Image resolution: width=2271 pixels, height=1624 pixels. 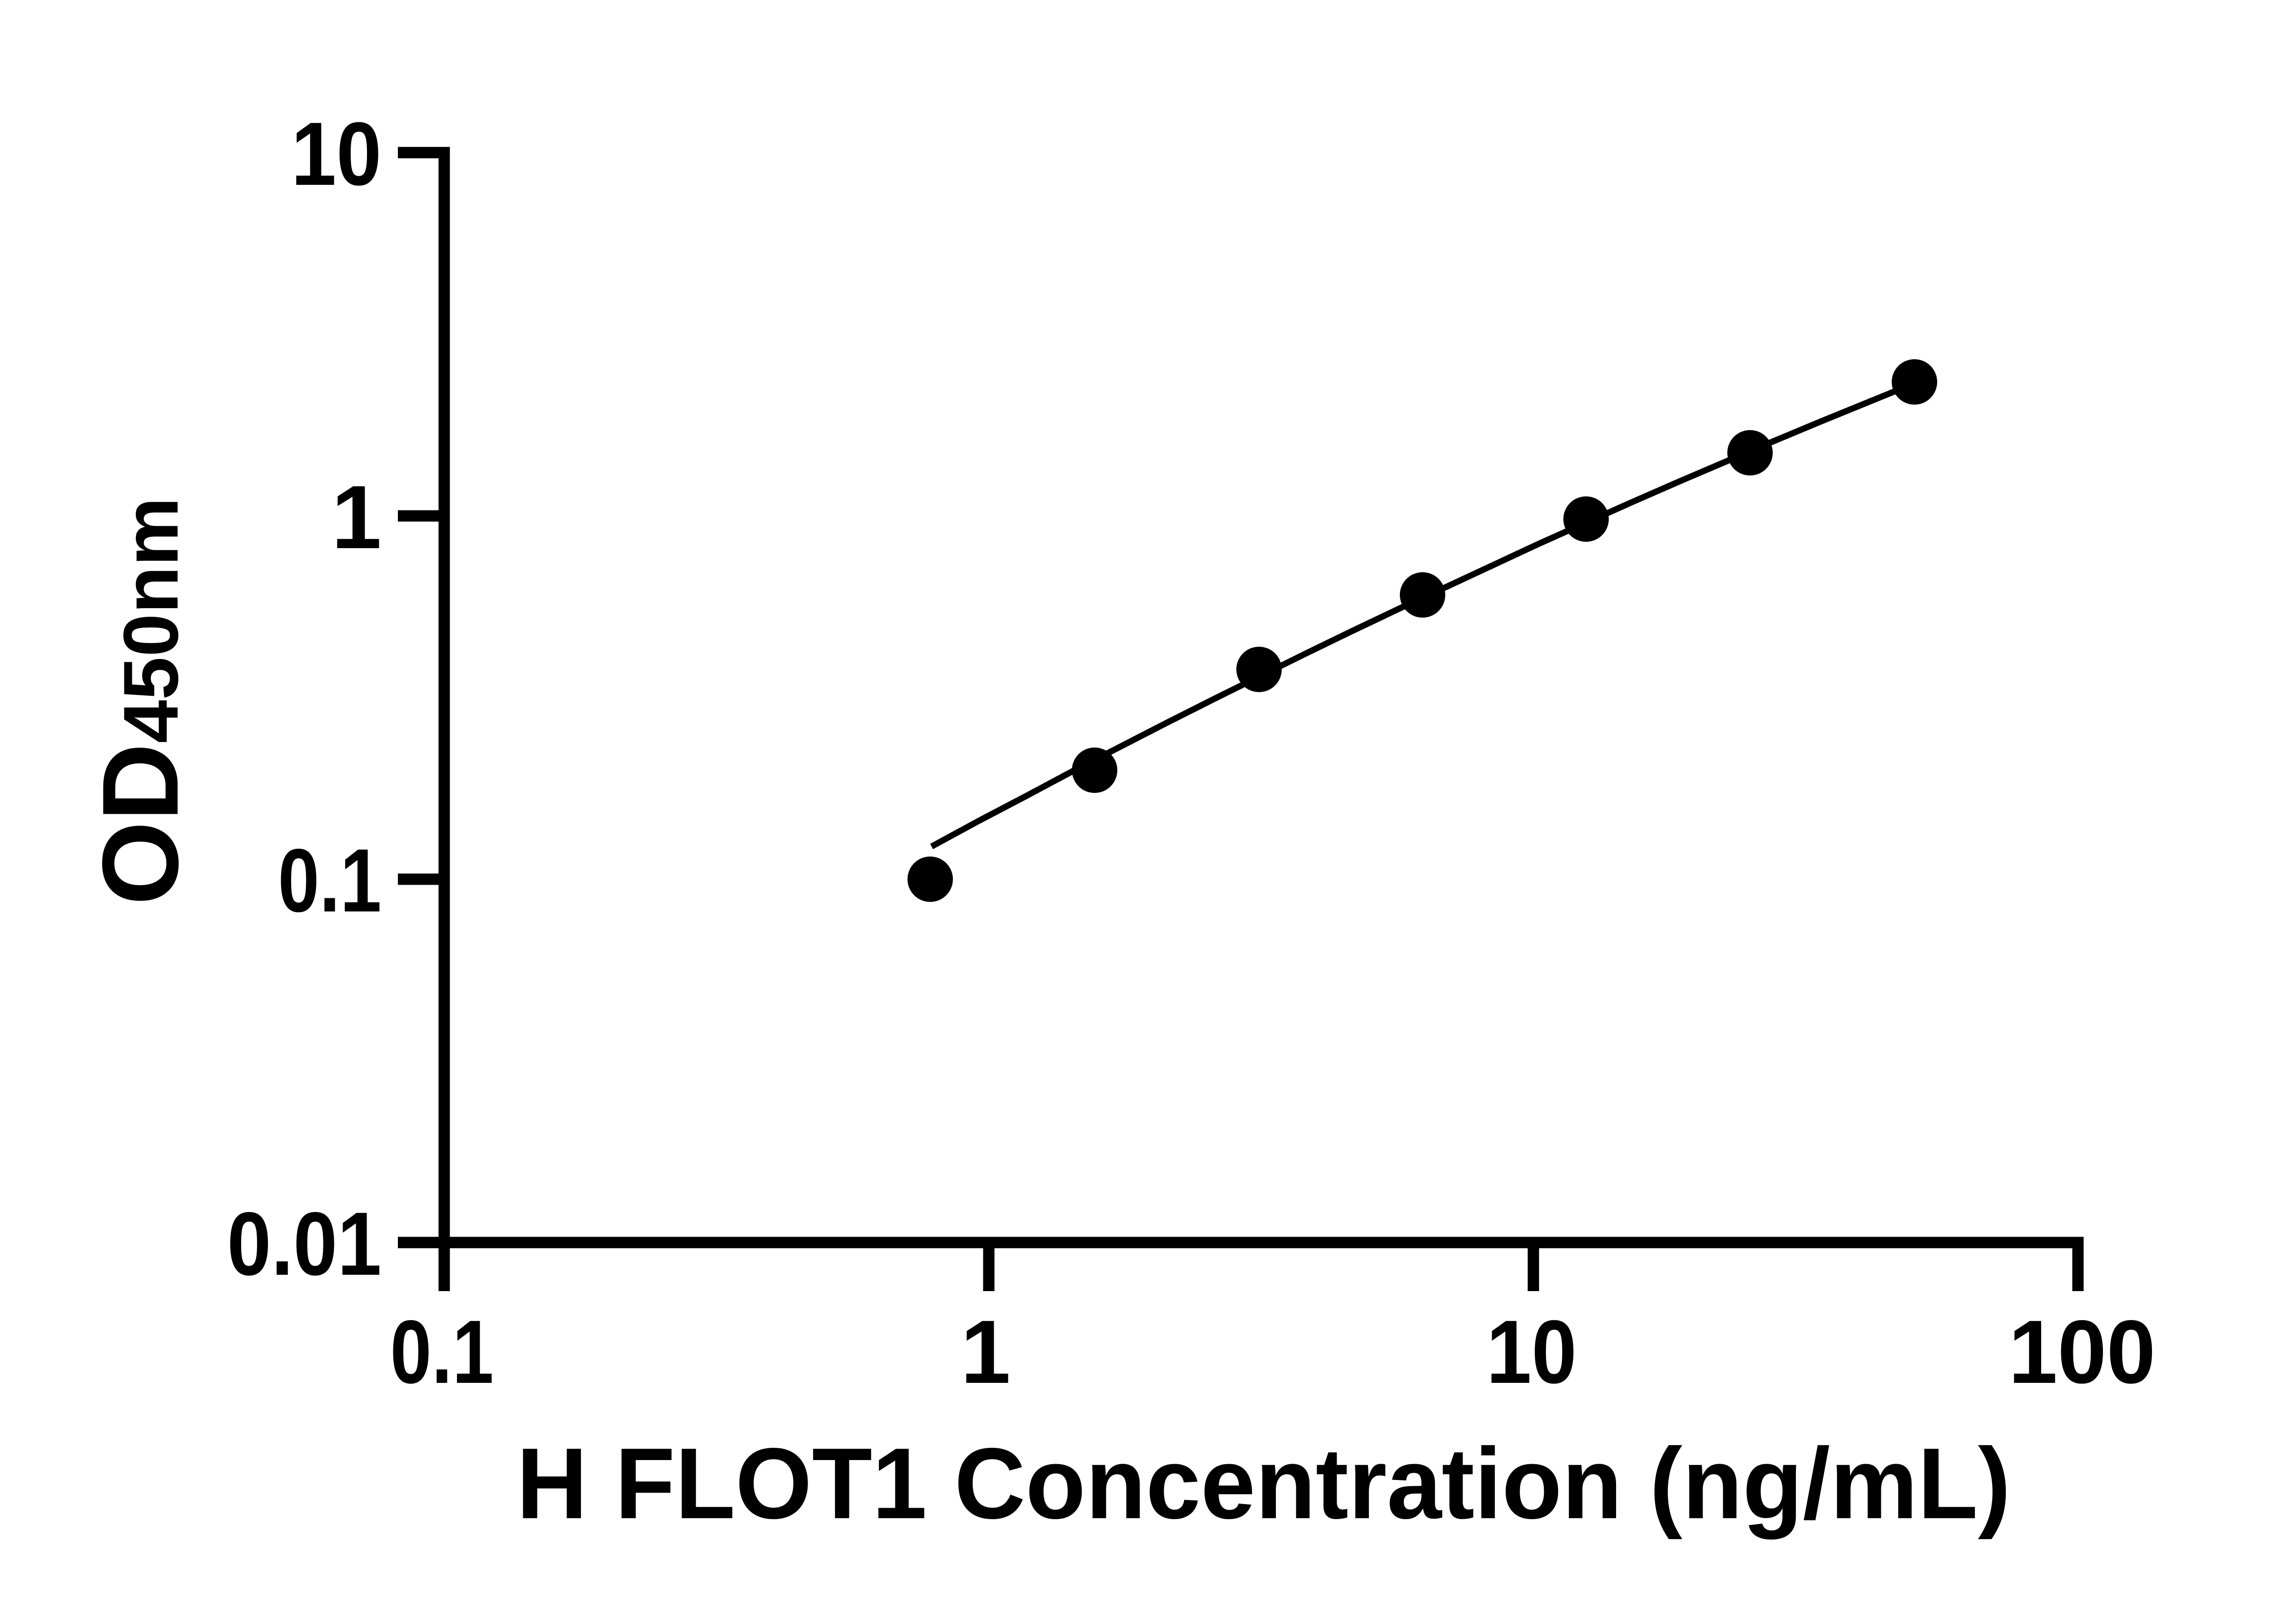 I want to click on svg-text: 100, so click(x=2082, y=1352).